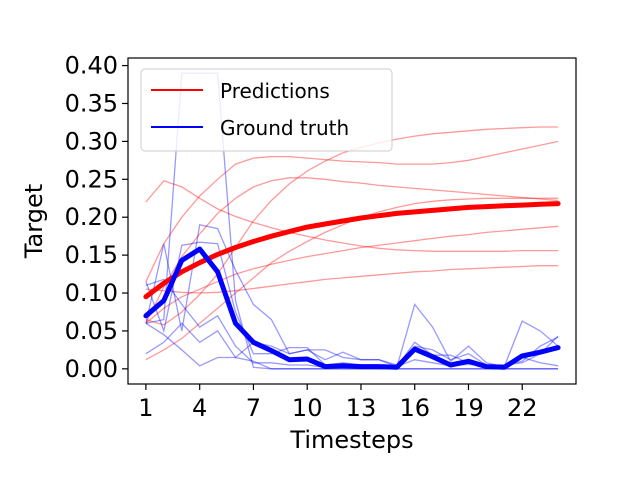  I want to click on y-tick-label-3: 0.15, so click(91, 255).